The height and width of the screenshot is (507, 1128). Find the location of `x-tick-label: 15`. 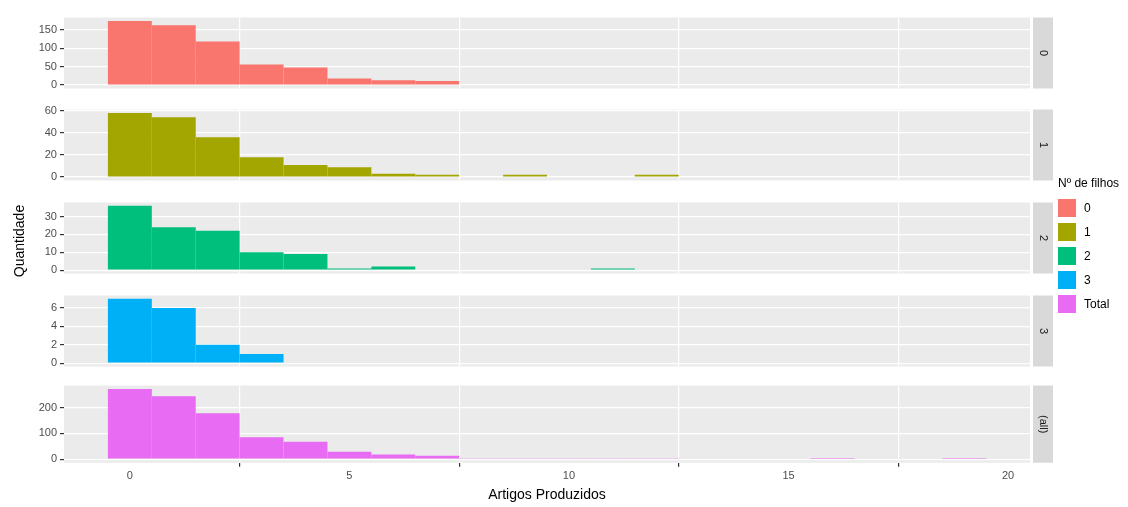

x-tick-label: 15 is located at coordinates (788, 475).